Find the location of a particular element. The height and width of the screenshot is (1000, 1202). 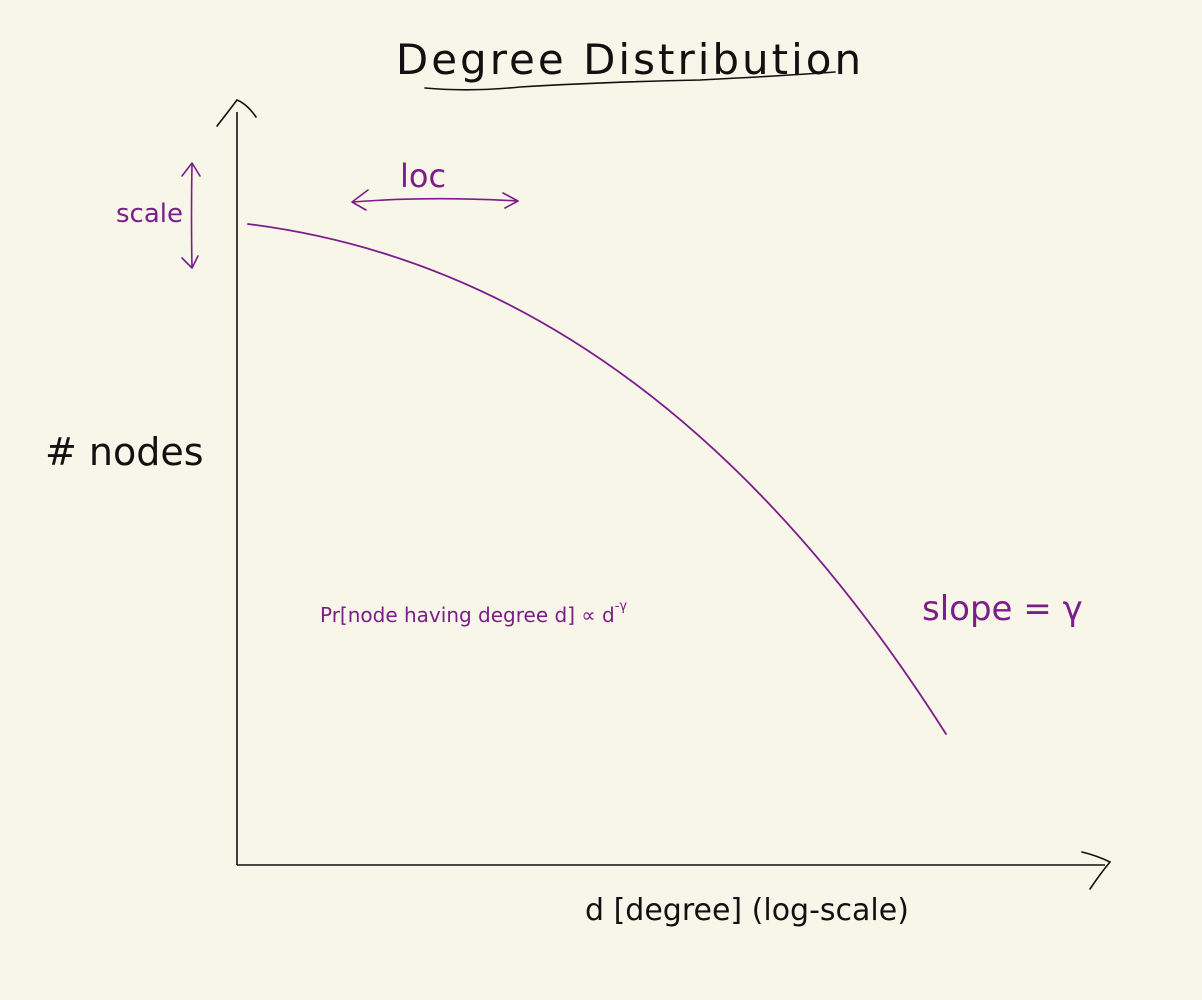

scale-label: scale is located at coordinates (149, 214).